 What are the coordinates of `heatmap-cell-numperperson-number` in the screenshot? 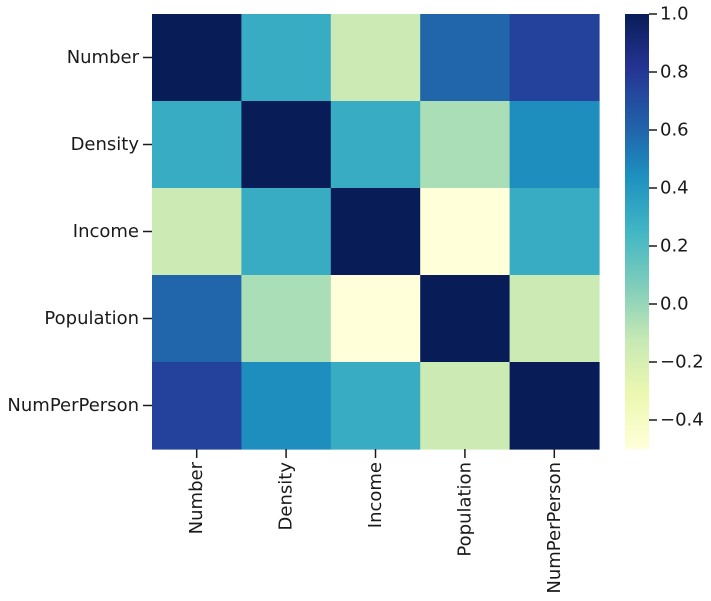 It's located at (197, 406).